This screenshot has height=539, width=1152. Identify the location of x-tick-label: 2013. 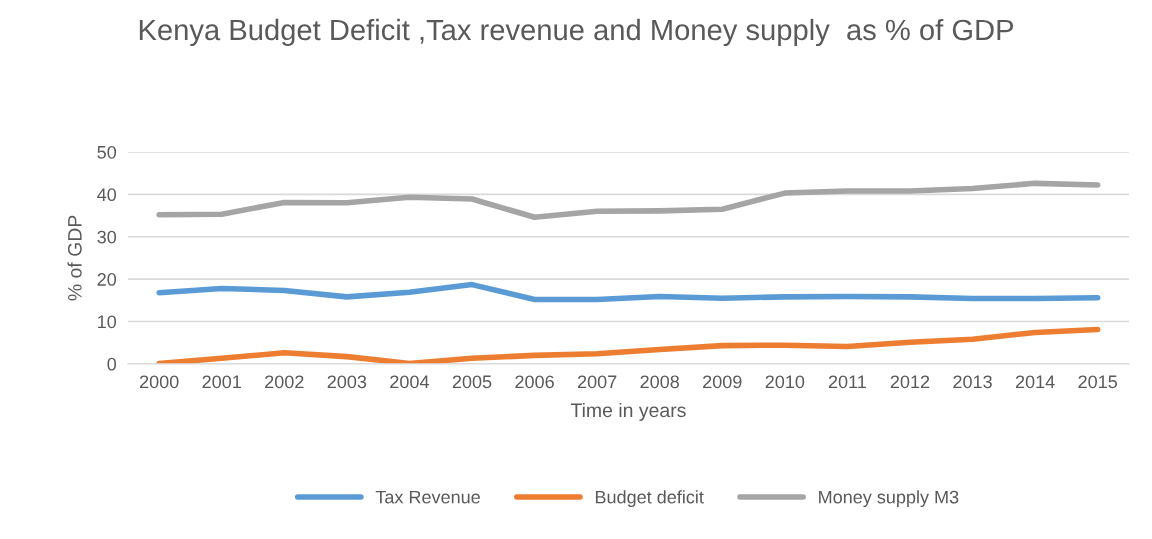
(972, 382).